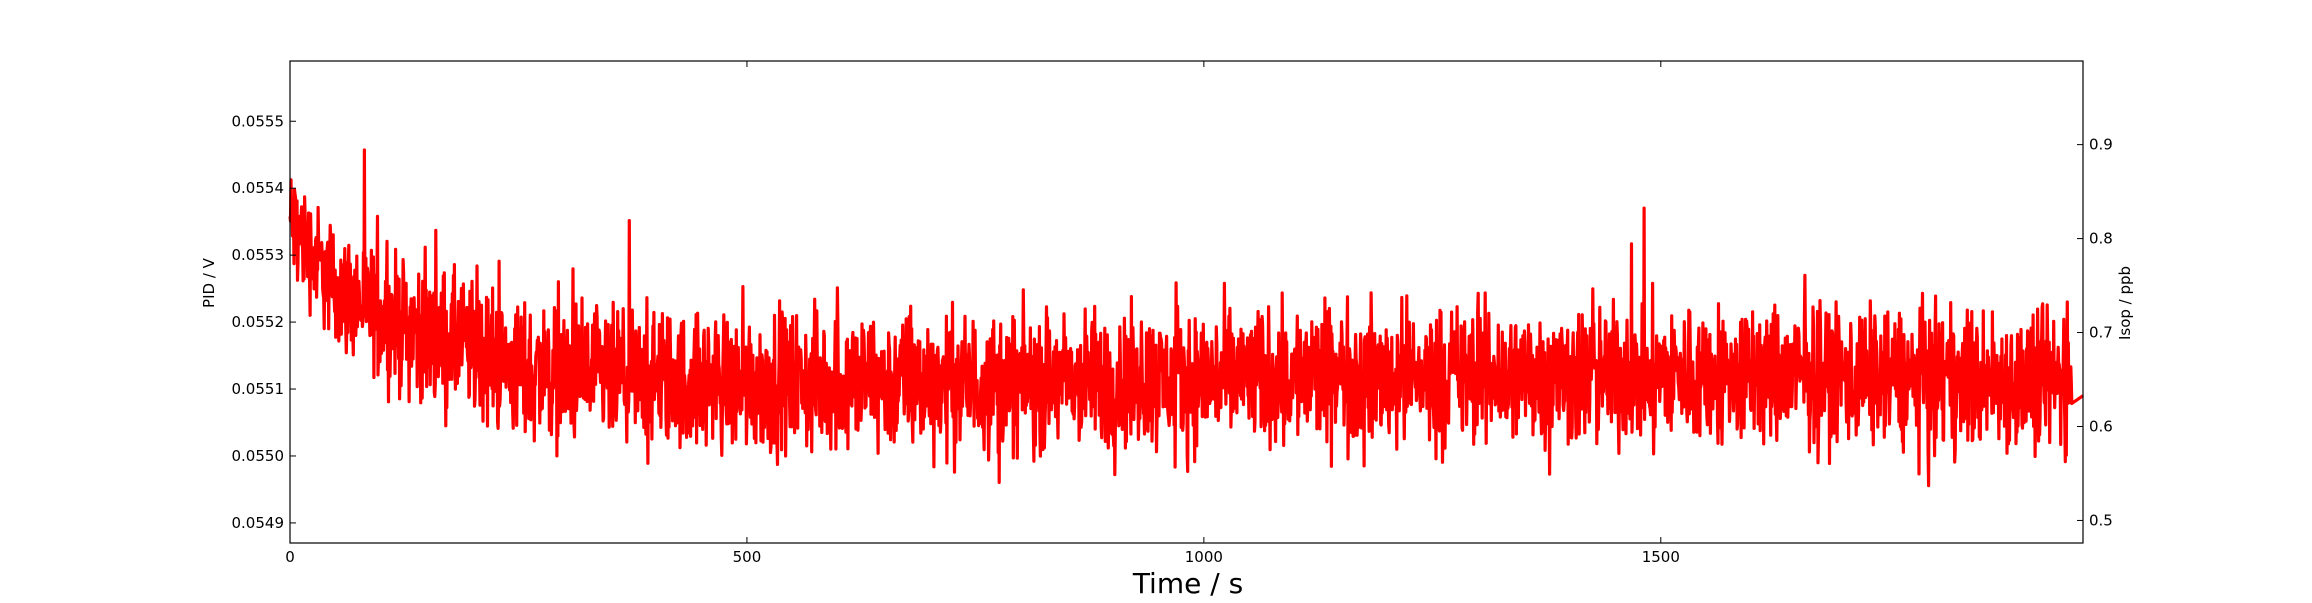  What do you see at coordinates (258, 121) in the screenshot?
I see `y-tick-label: 0.0555` at bounding box center [258, 121].